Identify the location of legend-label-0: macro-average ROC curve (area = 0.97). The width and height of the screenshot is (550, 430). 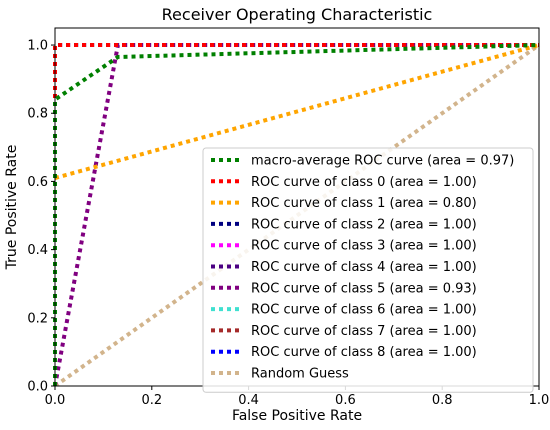
(382, 161).